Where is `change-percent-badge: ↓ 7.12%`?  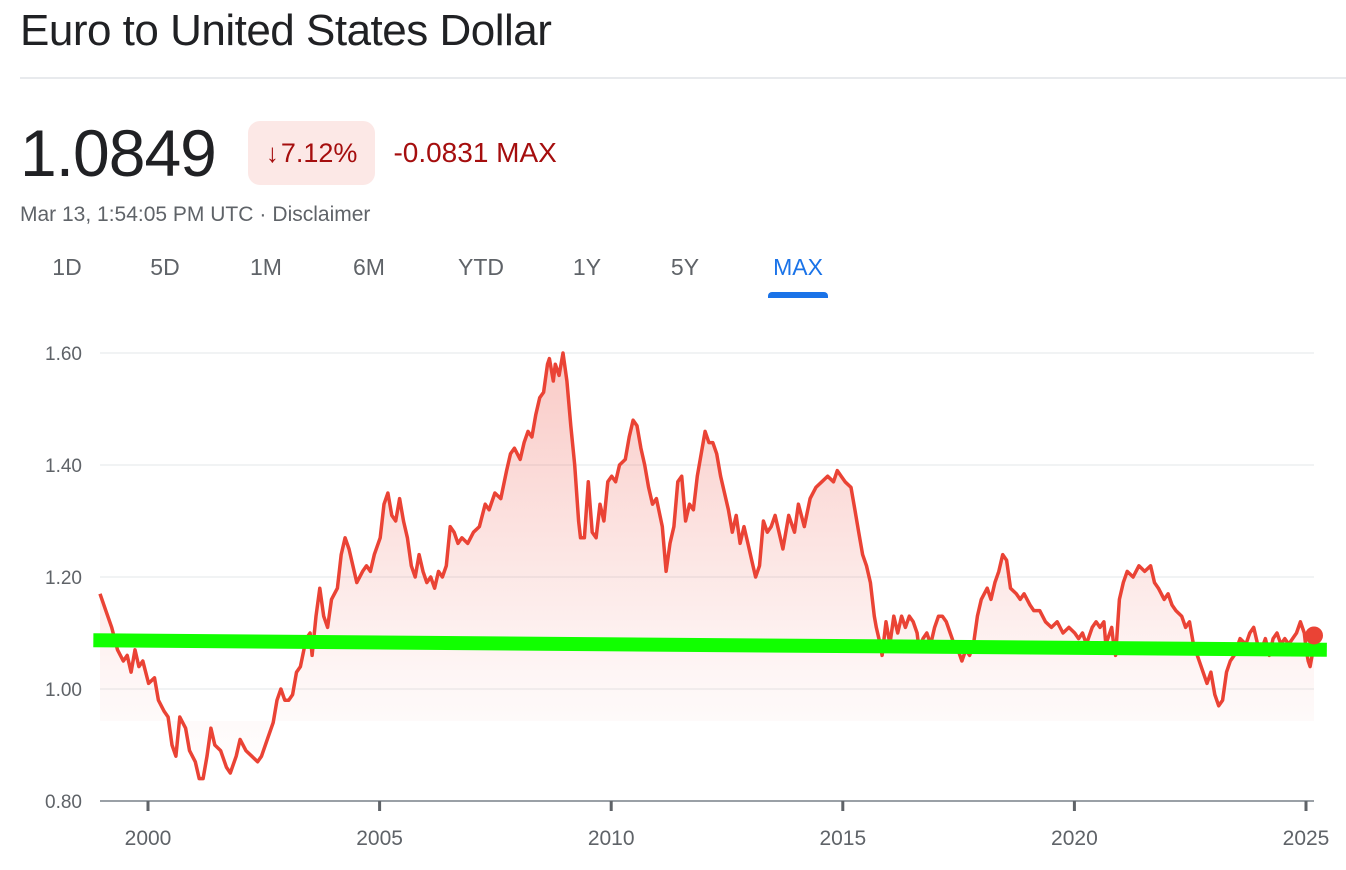
change-percent-badge: ↓ 7.12% is located at coordinates (311, 153).